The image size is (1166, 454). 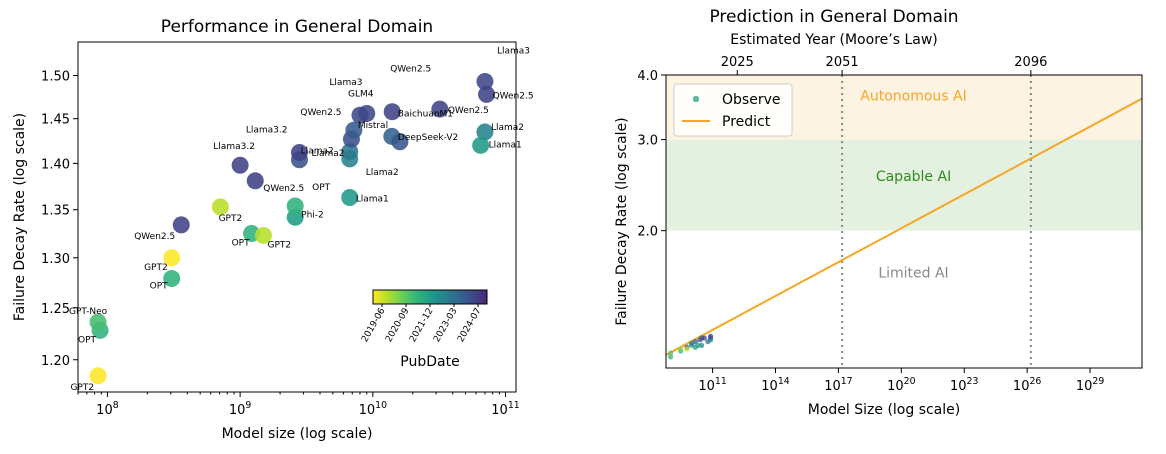 What do you see at coordinates (1090, 385) in the screenshot?
I see `x-tick-label: 10²⁹` at bounding box center [1090, 385].